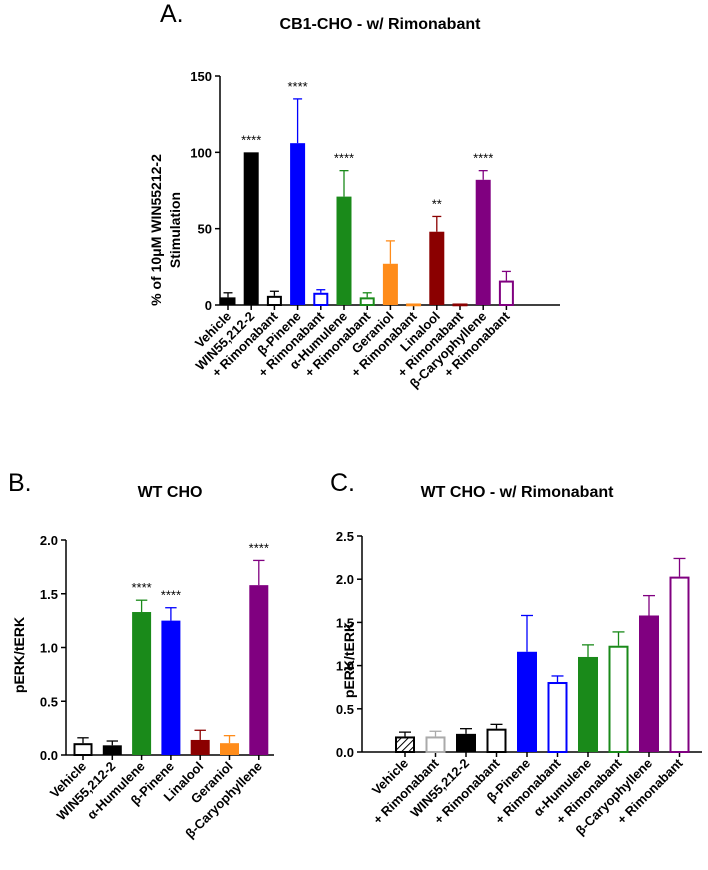  Describe the element at coordinates (175, 230) in the screenshot. I see `chart-a-ylabel-line2: Stimulation` at that location.